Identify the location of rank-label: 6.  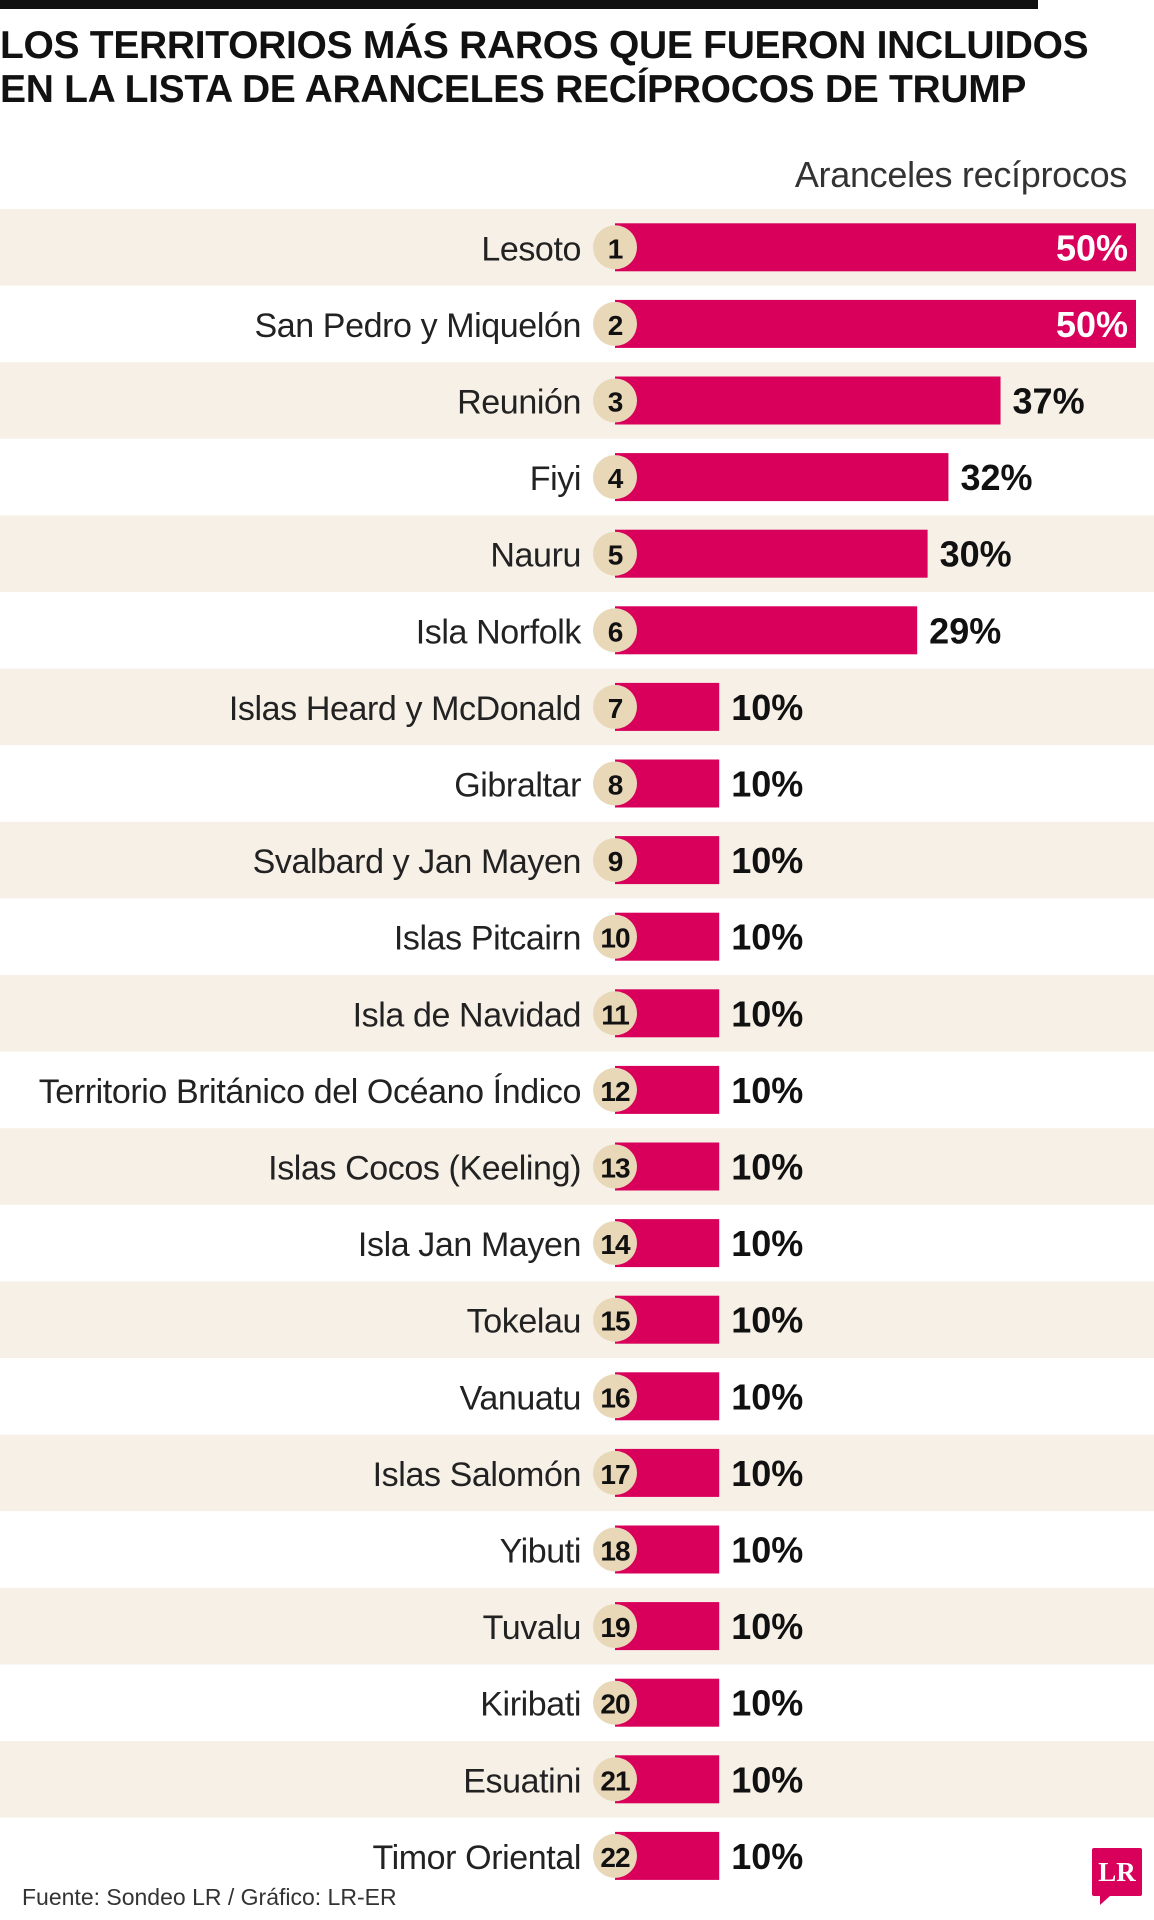
(615, 631).